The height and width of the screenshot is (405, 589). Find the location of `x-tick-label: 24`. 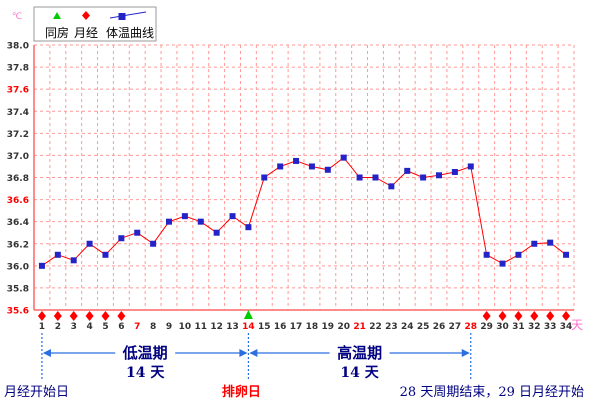

x-tick-label: 24 is located at coordinates (407, 327).